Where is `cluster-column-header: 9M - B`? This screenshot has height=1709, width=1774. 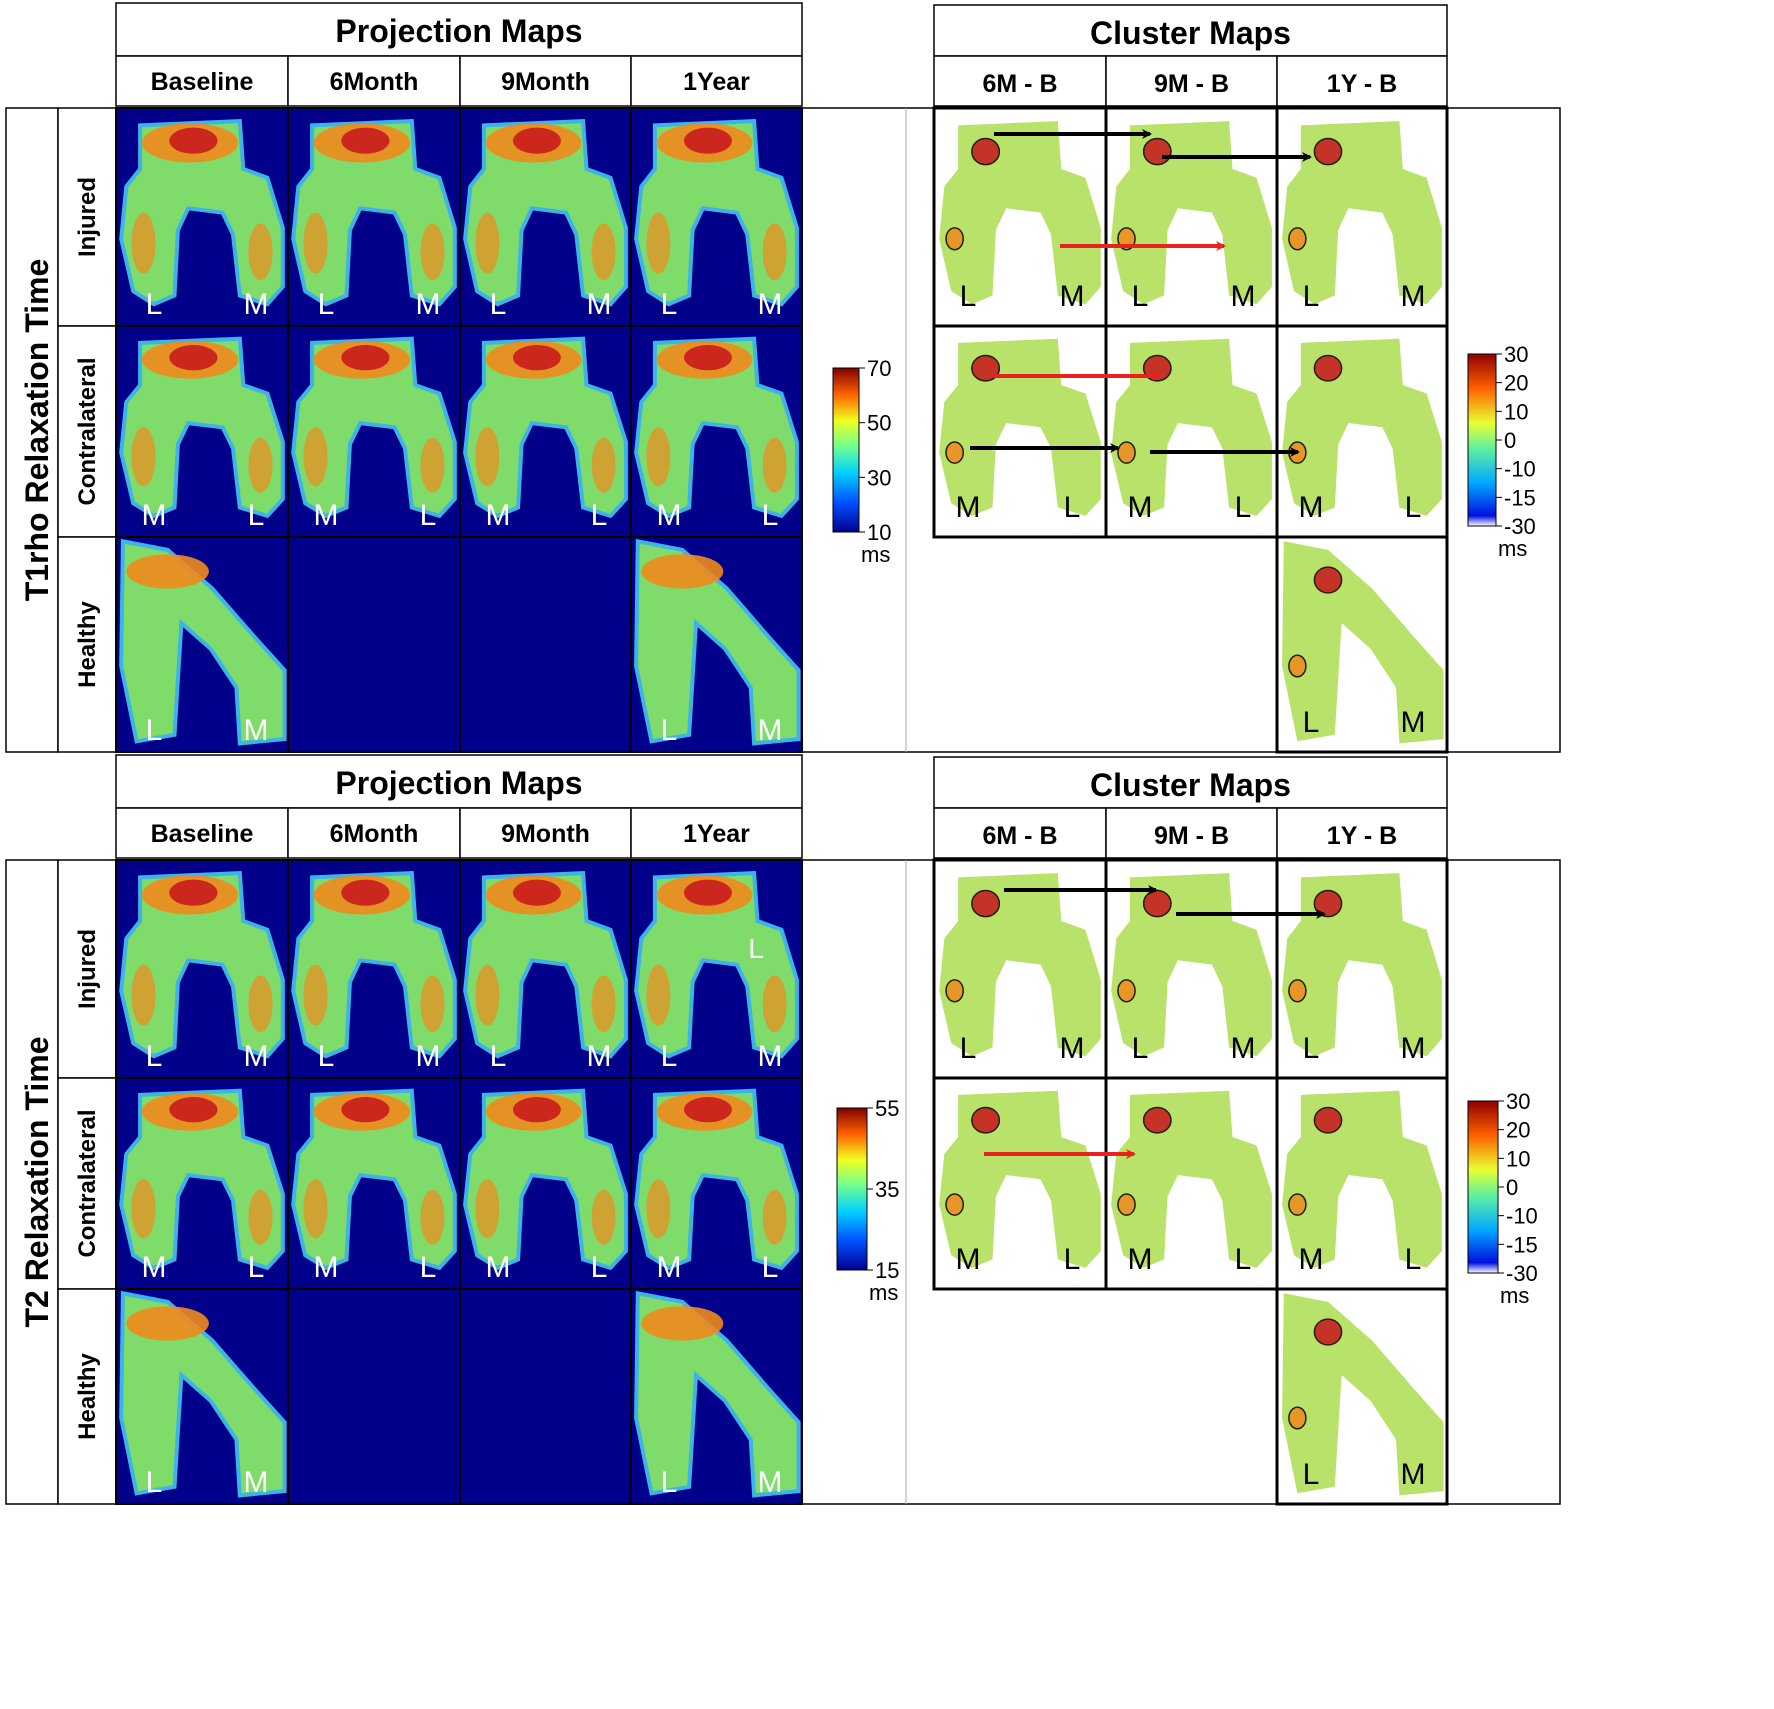 cluster-column-header: 9M - B is located at coordinates (1191, 836).